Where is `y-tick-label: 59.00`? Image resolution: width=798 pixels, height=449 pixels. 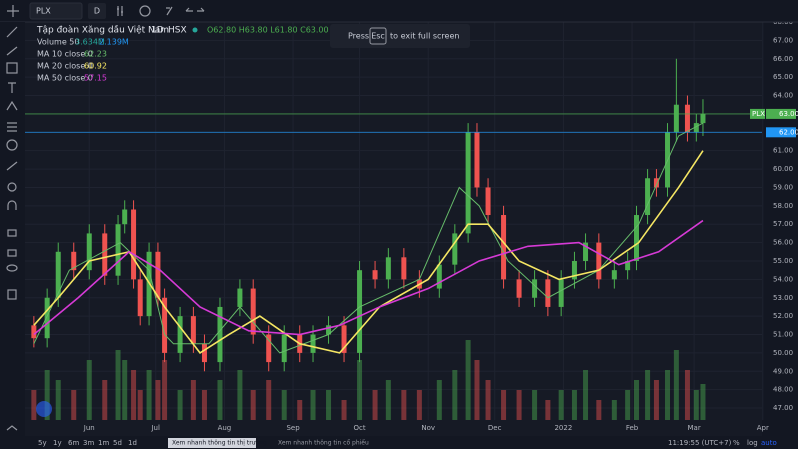
y-tick-label: 59.00 is located at coordinates (783, 187).